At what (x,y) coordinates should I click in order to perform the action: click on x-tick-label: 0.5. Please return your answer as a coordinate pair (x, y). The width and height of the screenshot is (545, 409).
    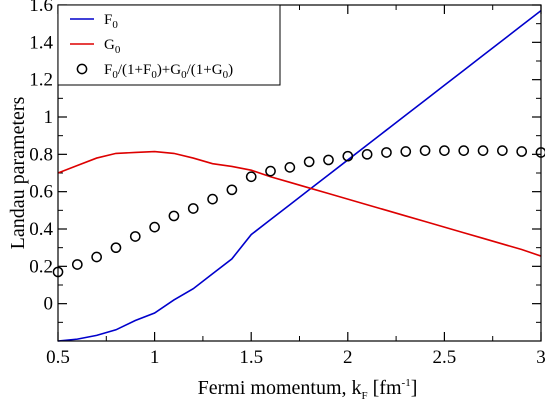
    Looking at the image, I should click on (58, 357).